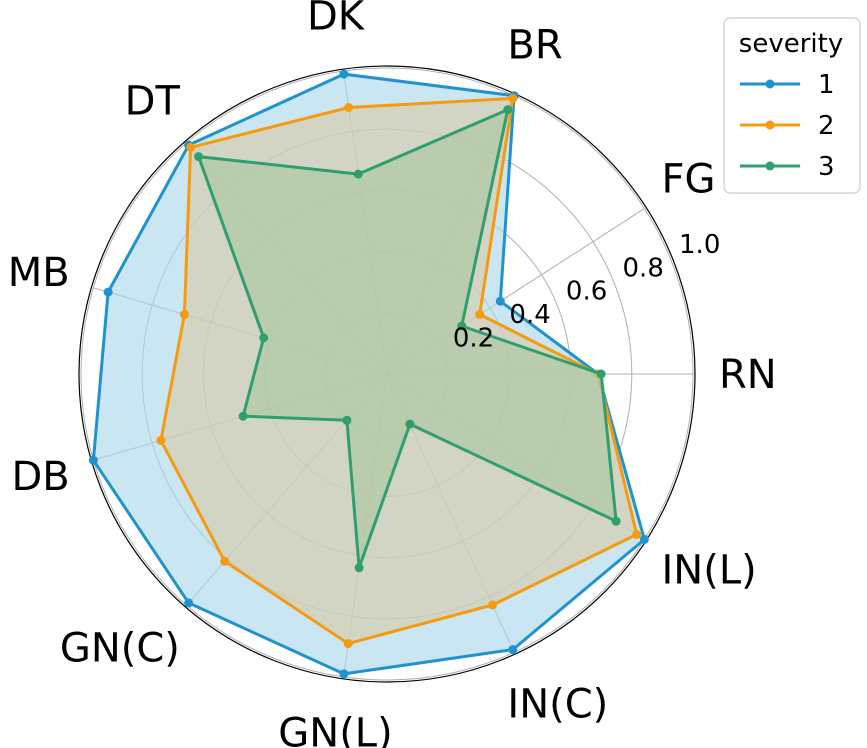 This screenshot has width=867, height=748. Describe the element at coordinates (826, 126) in the screenshot. I see `legend-entry-label: 2` at that location.